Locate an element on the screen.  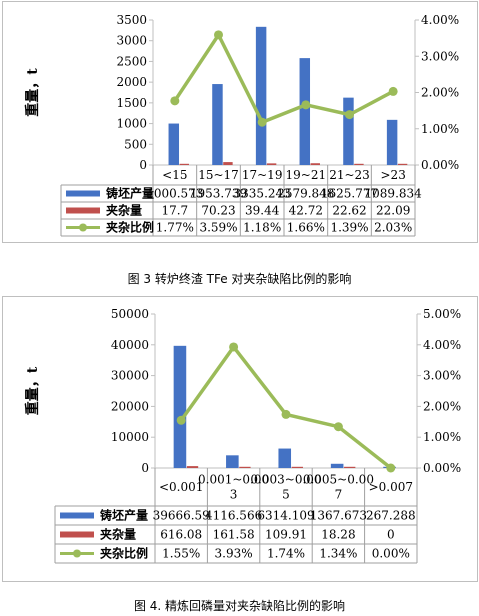
chart2-data-label: 161.58 is located at coordinates (234, 535).